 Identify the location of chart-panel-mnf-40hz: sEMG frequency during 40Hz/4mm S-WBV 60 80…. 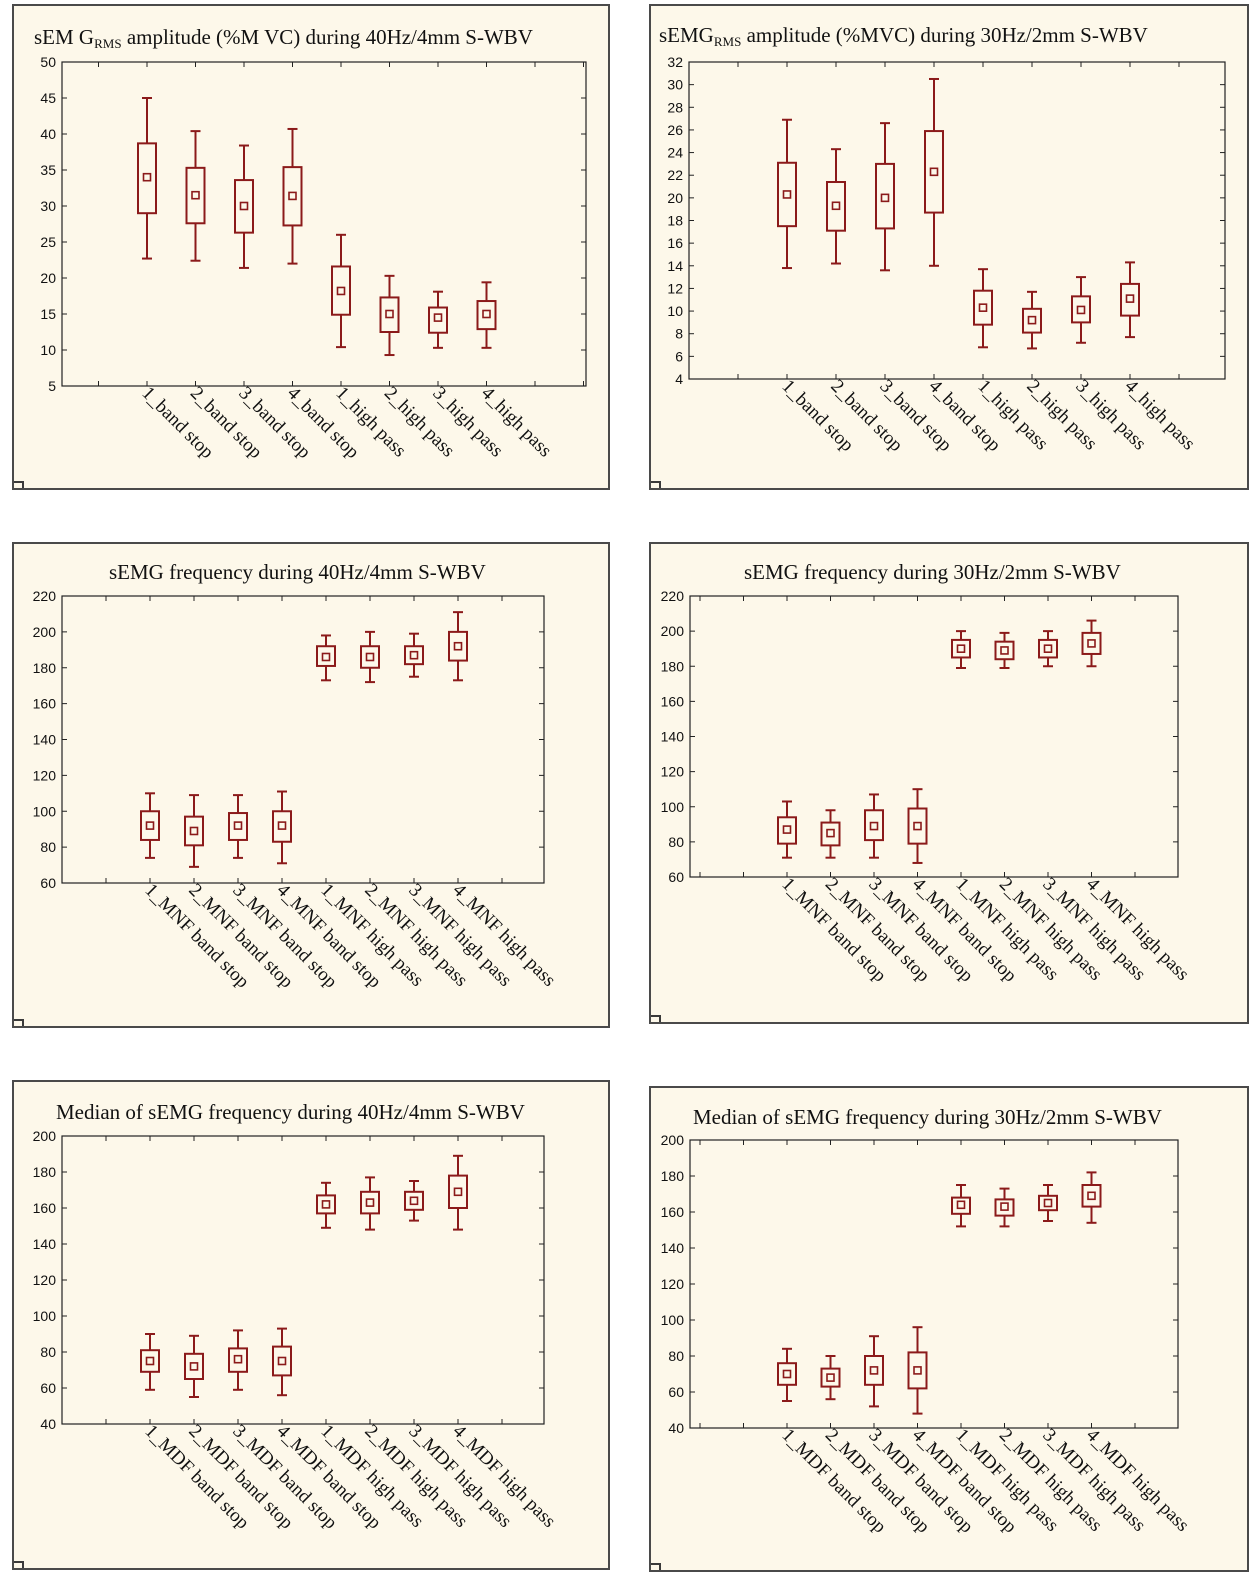
(311, 785).